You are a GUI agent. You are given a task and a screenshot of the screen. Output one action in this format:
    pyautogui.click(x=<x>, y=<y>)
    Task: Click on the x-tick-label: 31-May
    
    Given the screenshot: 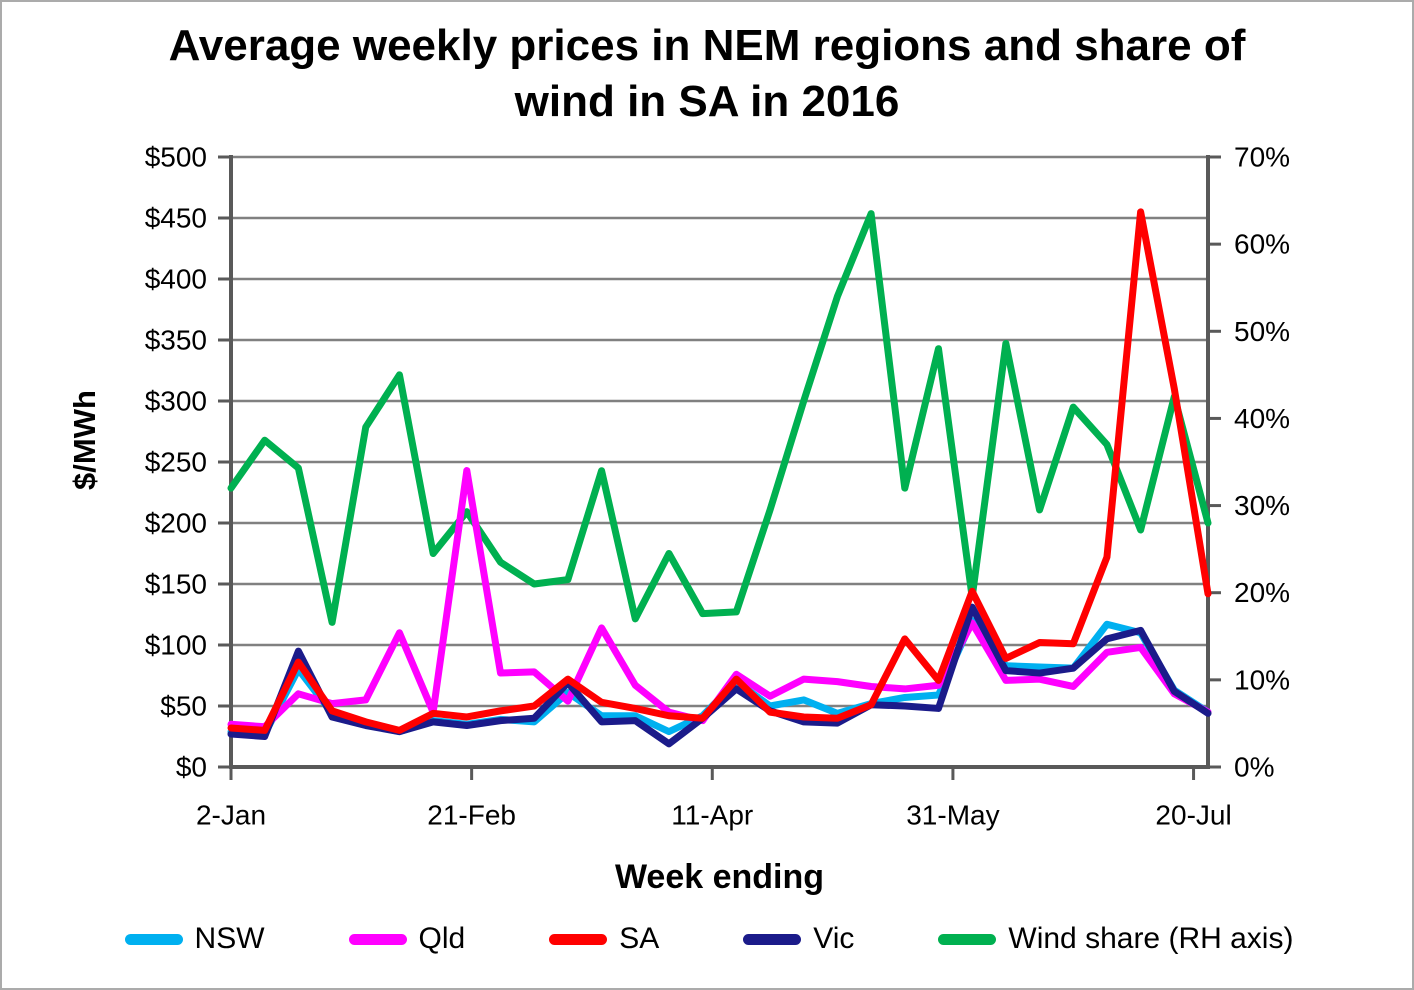 What is the action you would take?
    pyautogui.click(x=952, y=815)
    